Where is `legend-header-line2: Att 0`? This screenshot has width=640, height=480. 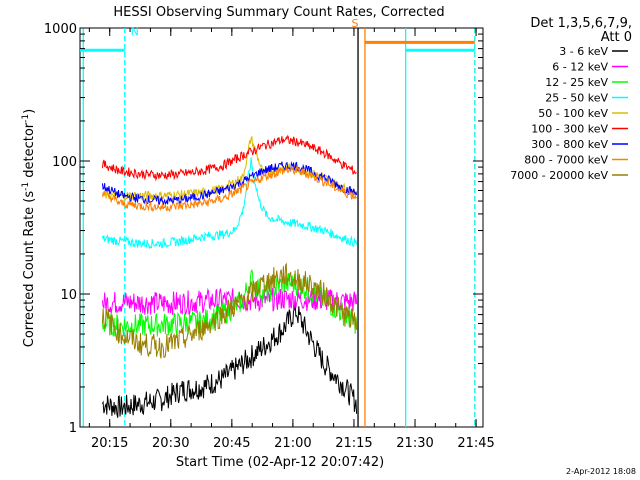 legend-header-line2: Att 0 is located at coordinates (616, 37).